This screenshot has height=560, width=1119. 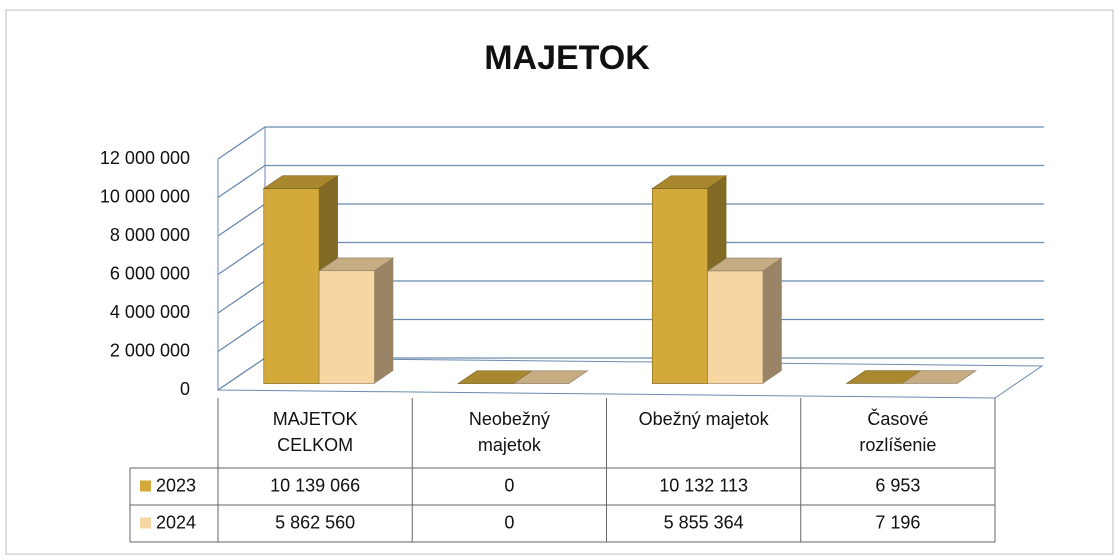 What do you see at coordinates (897, 418) in the screenshot?
I see `category-line: Časové` at bounding box center [897, 418].